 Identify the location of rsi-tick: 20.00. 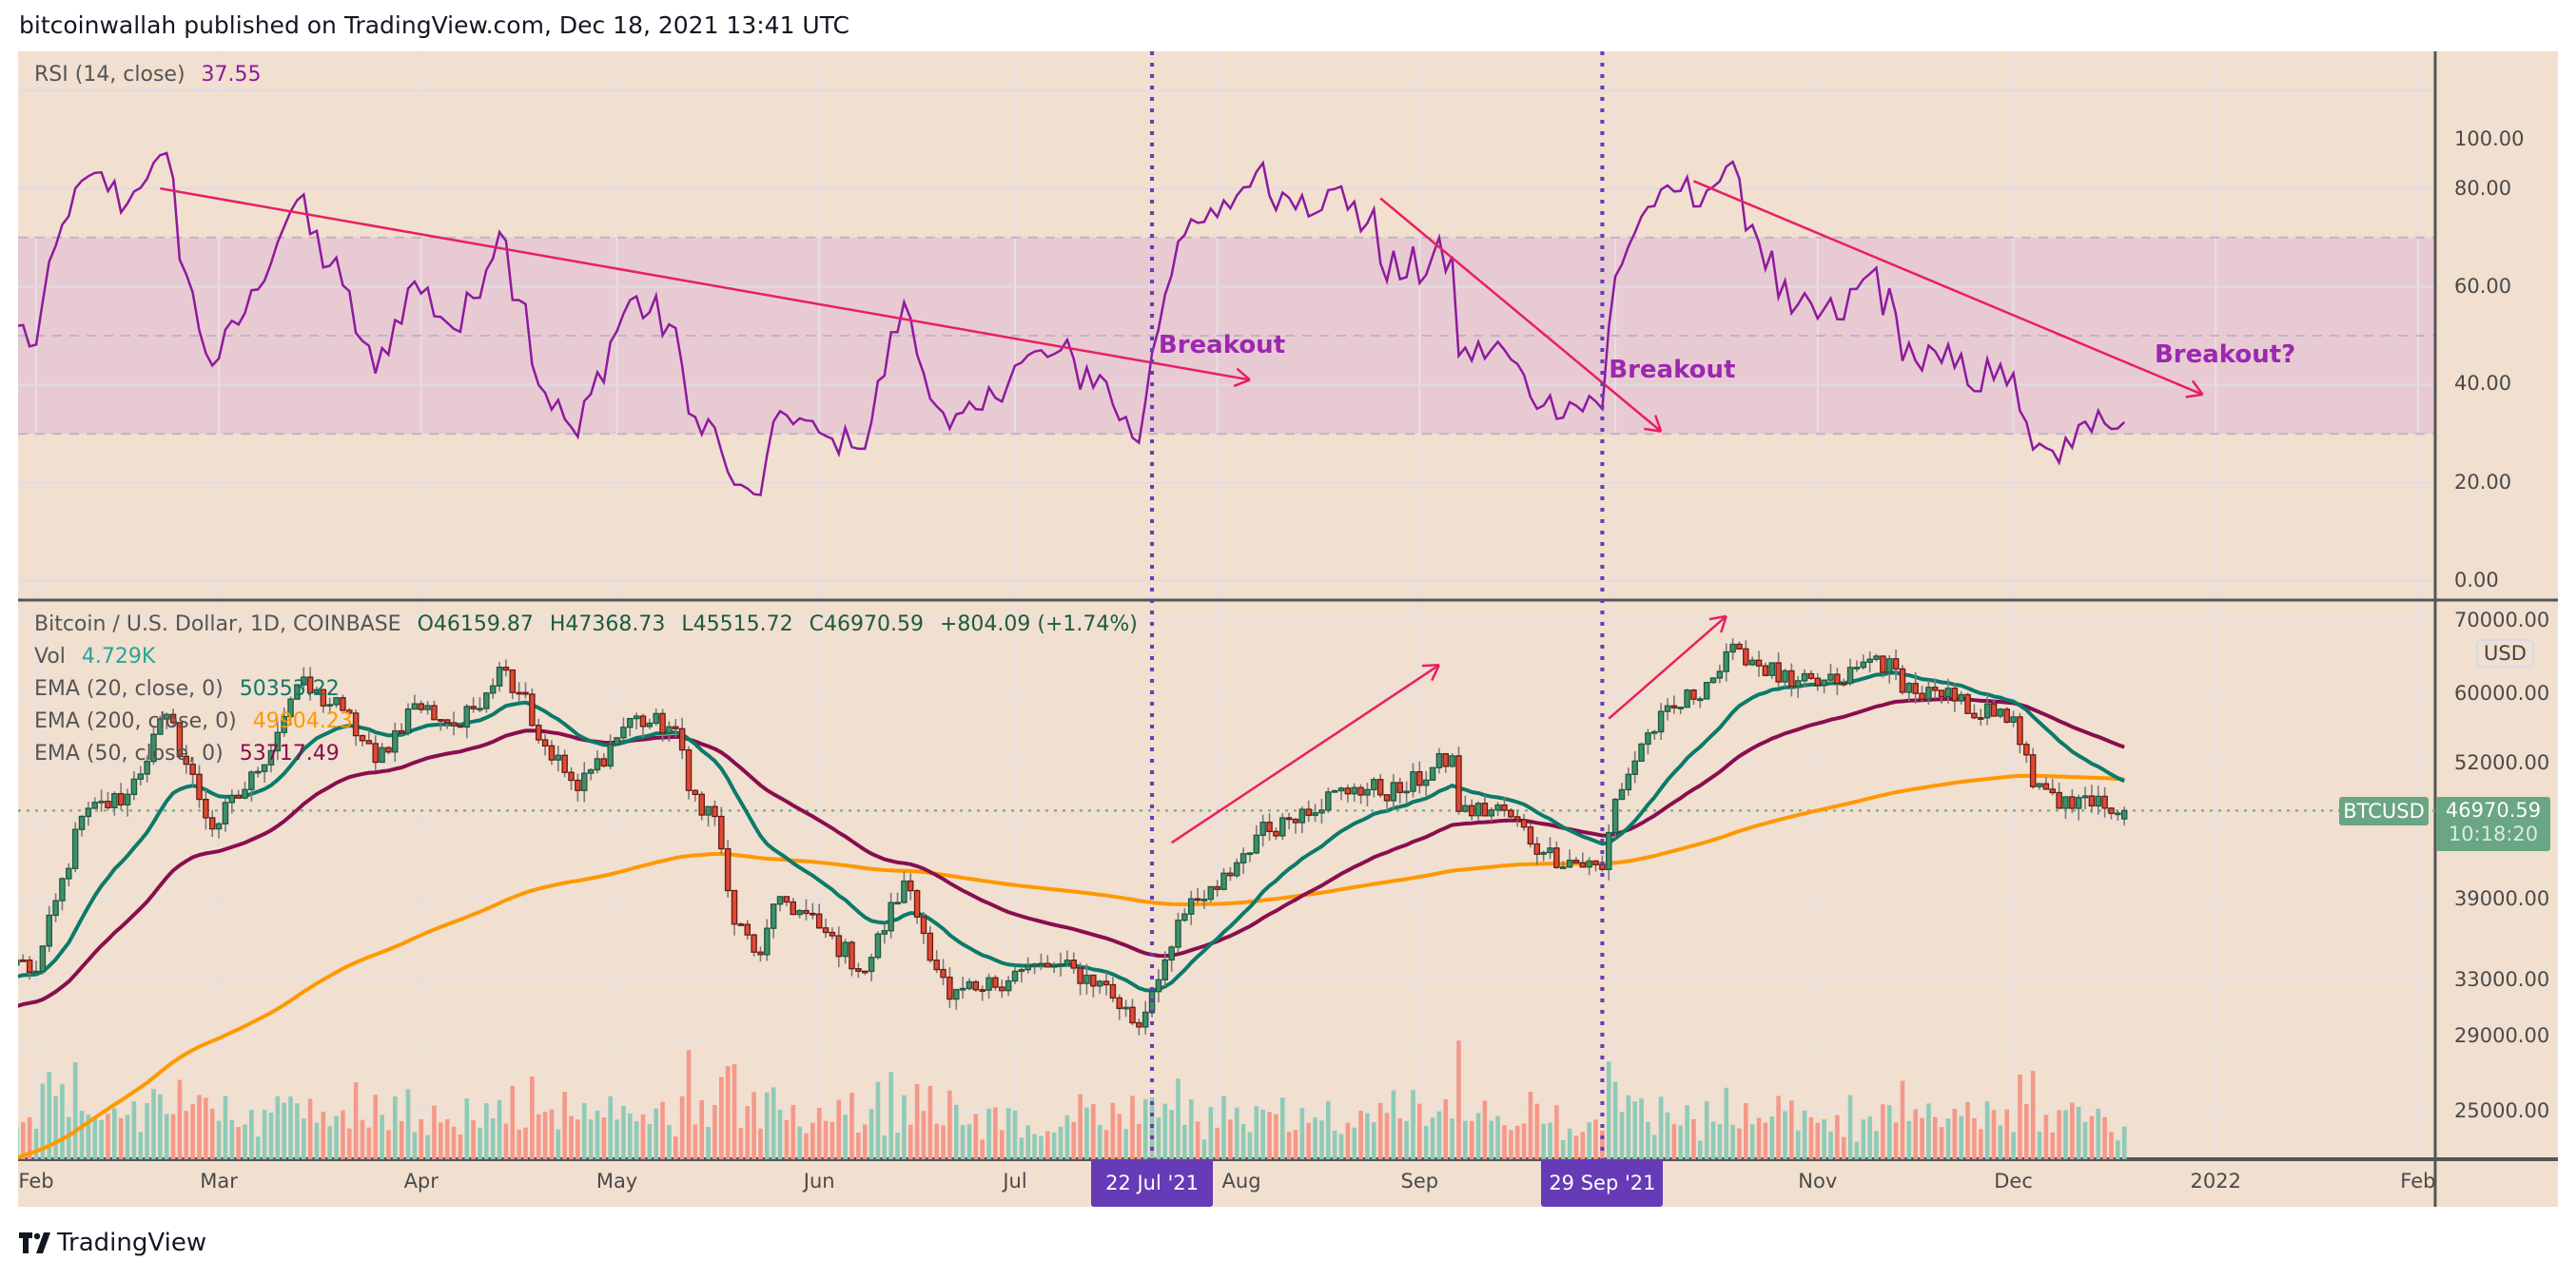
(2483, 482).